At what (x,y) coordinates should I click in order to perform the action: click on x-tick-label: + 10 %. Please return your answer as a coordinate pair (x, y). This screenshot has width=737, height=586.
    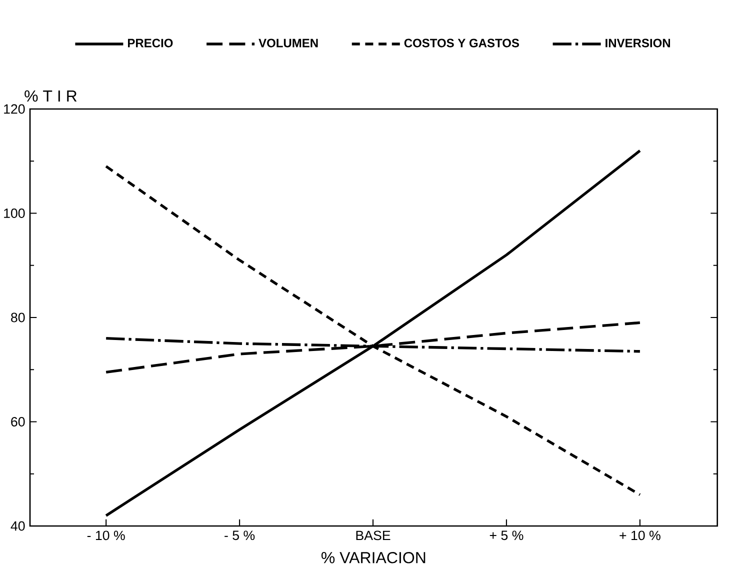
    Looking at the image, I should click on (640, 535).